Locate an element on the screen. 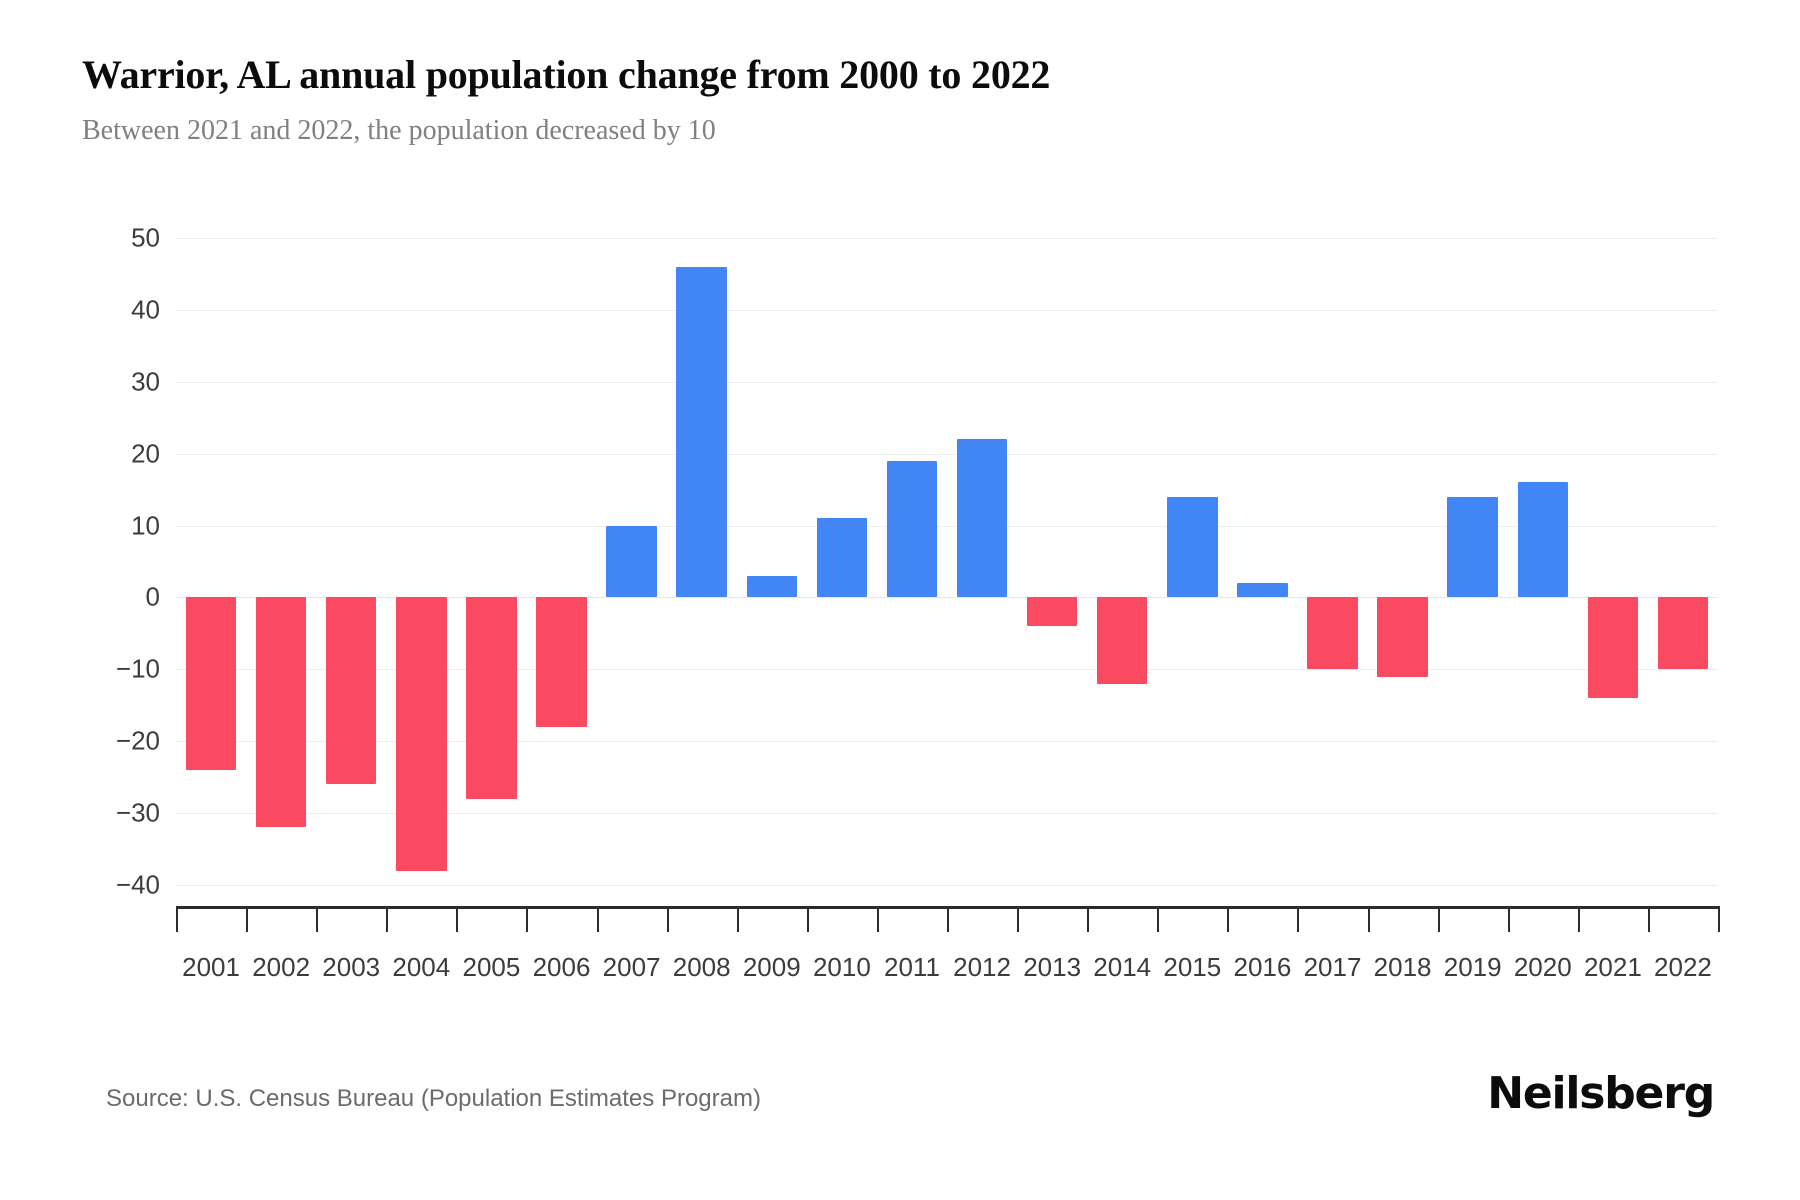  bar-2022 is located at coordinates (1683, 633).